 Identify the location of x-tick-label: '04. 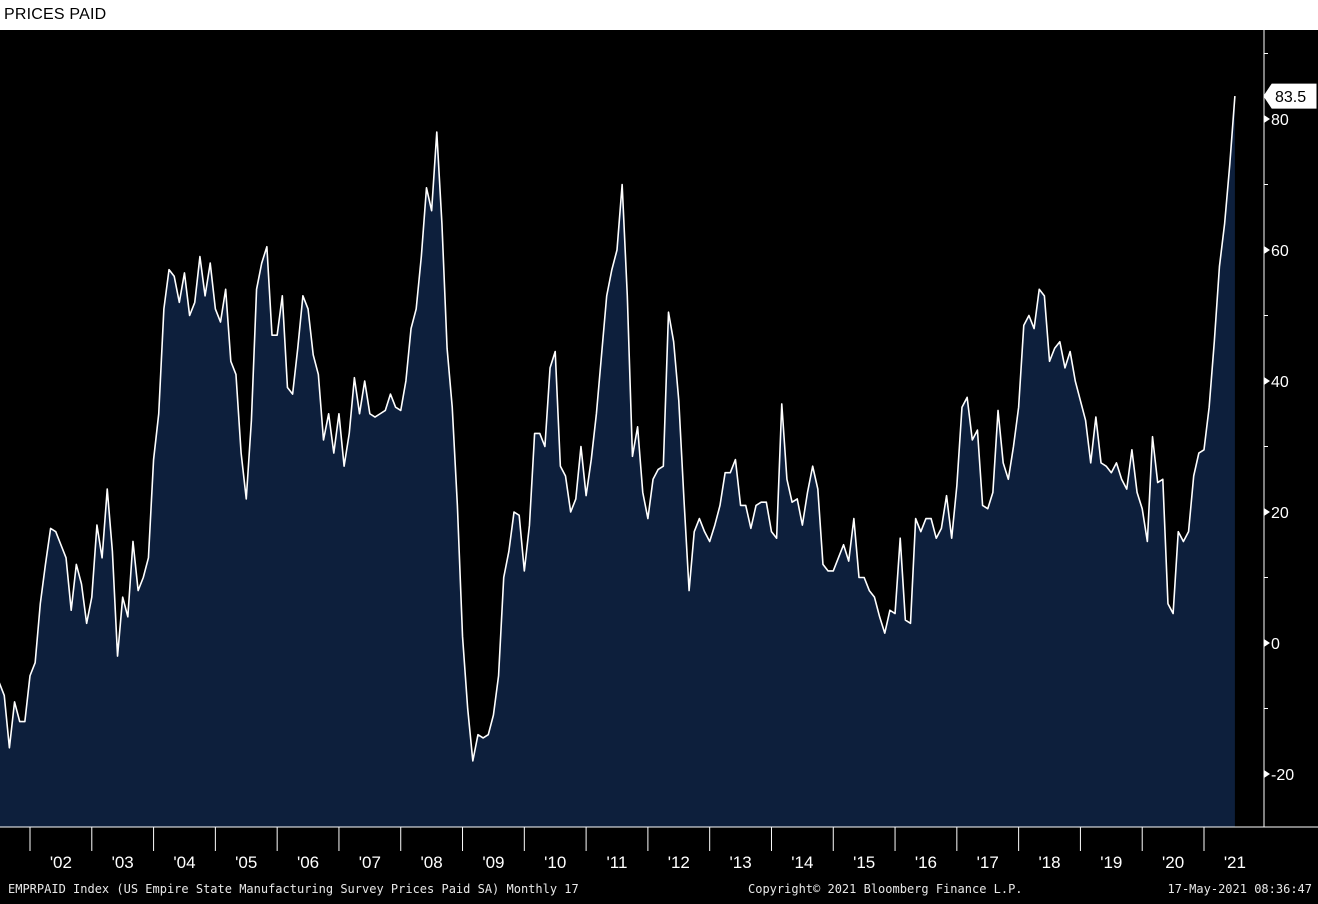
(184, 862).